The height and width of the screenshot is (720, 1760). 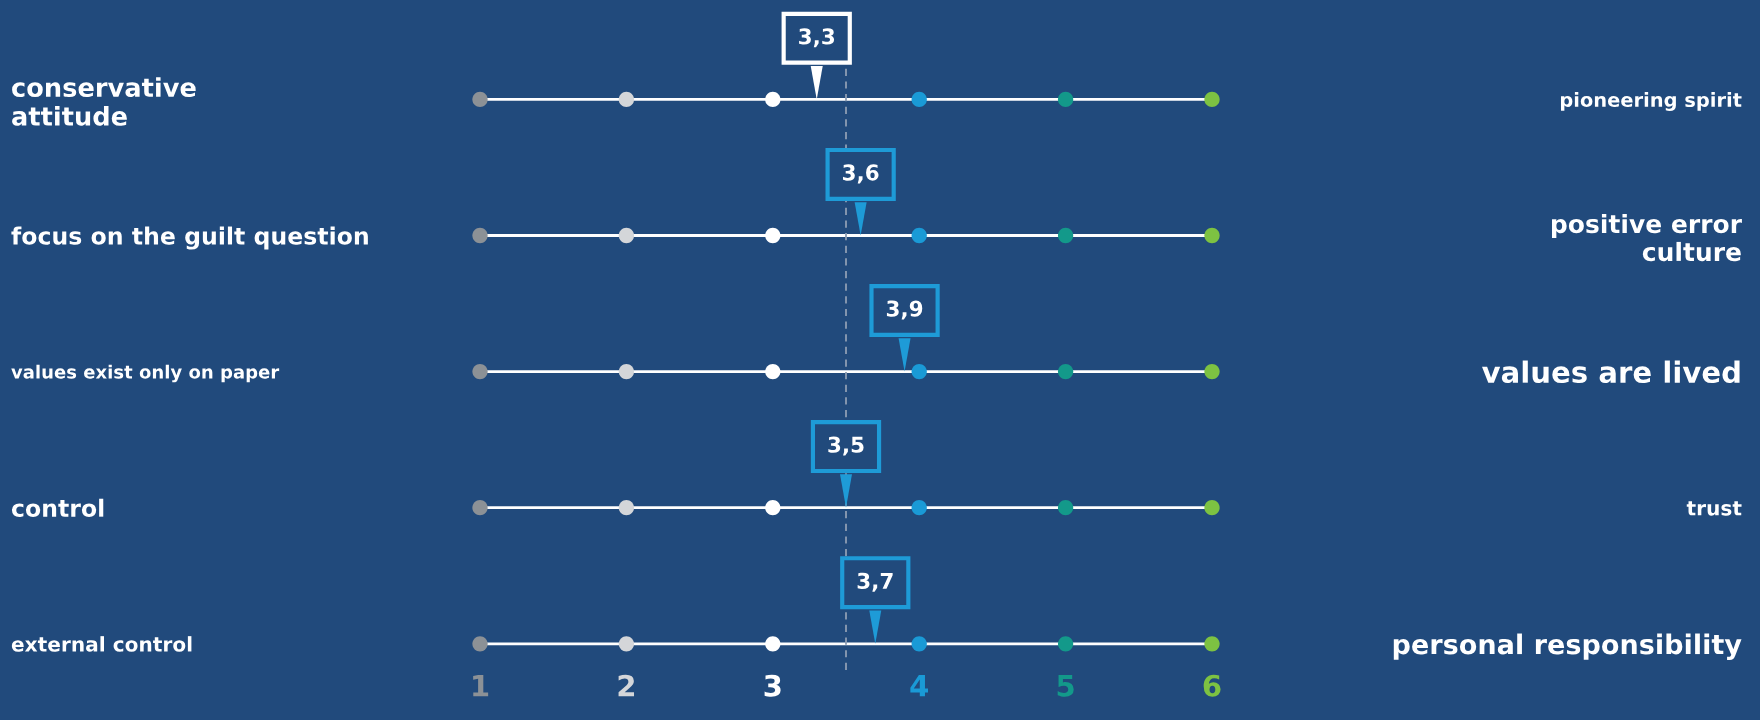 I want to click on data-label: 3,3, so click(x=817, y=38).